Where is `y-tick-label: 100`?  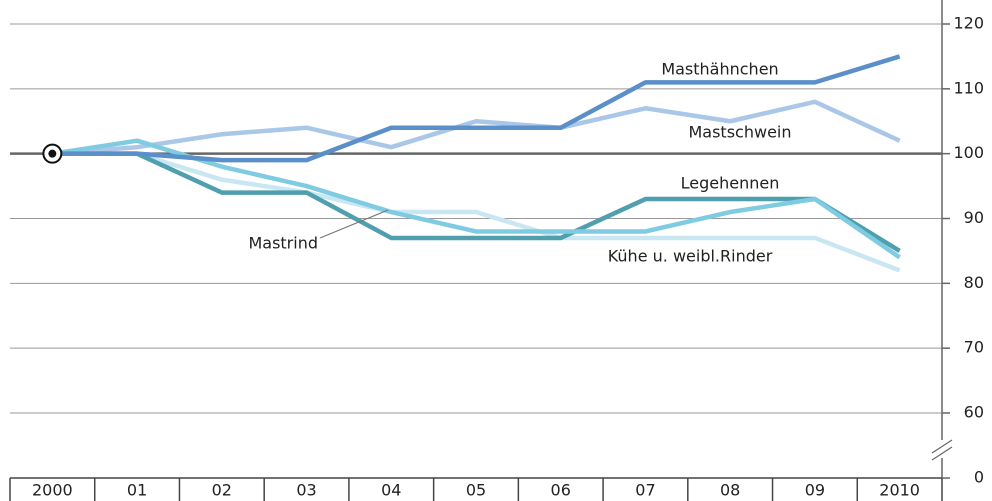
y-tick-label: 100 is located at coordinates (968, 152).